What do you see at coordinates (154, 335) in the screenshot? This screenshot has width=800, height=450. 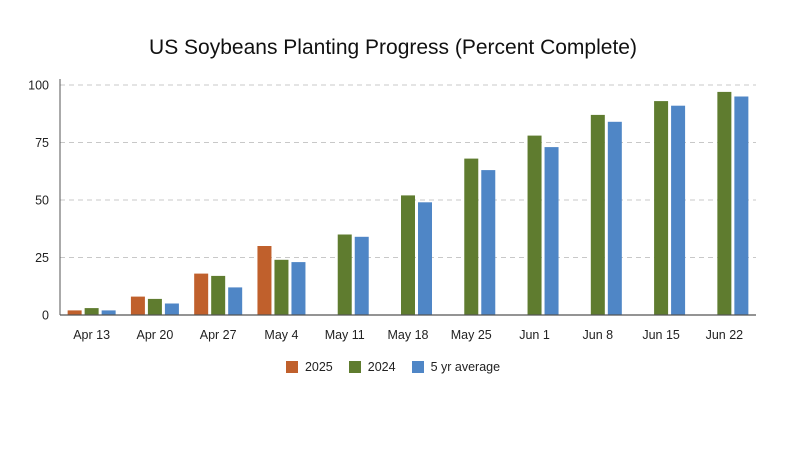 I see `x-tick-label: Apr 20` at bounding box center [154, 335].